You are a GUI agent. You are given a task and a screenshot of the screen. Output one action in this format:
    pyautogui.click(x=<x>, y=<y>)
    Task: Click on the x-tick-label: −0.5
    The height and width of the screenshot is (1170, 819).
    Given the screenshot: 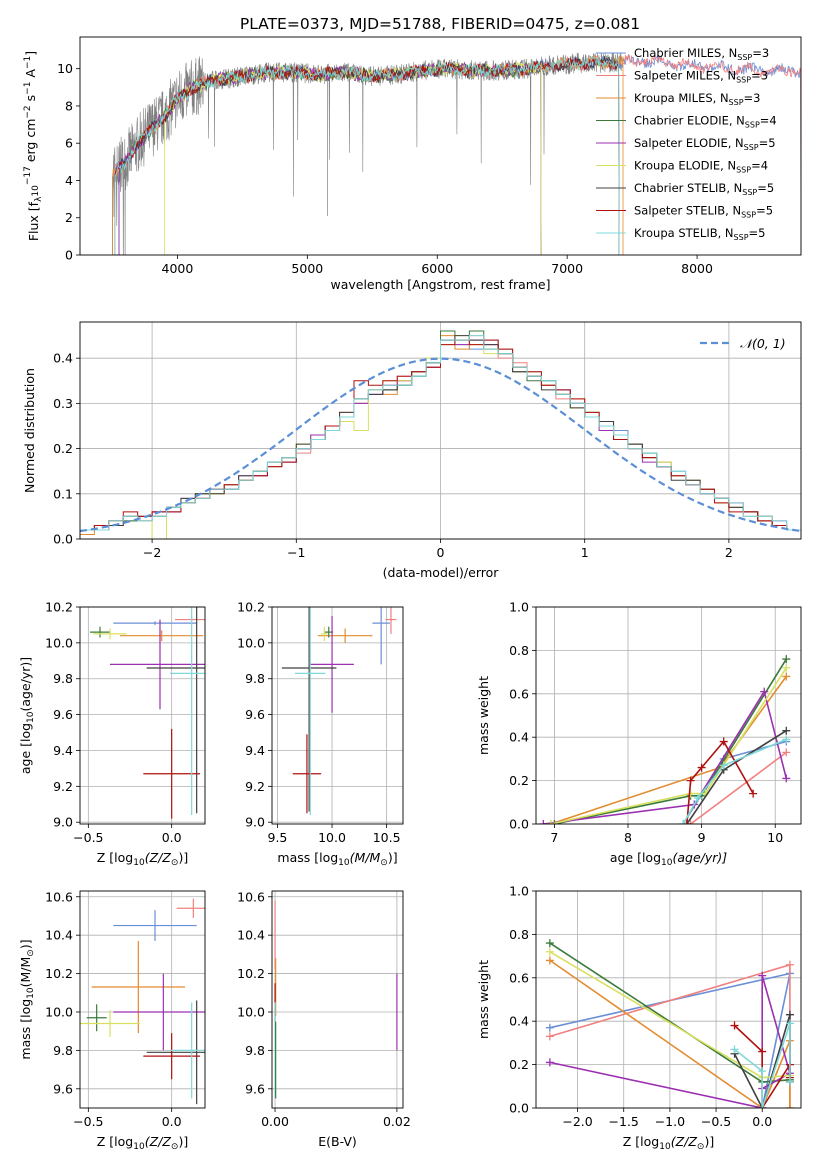 What is the action you would take?
    pyautogui.click(x=88, y=1121)
    